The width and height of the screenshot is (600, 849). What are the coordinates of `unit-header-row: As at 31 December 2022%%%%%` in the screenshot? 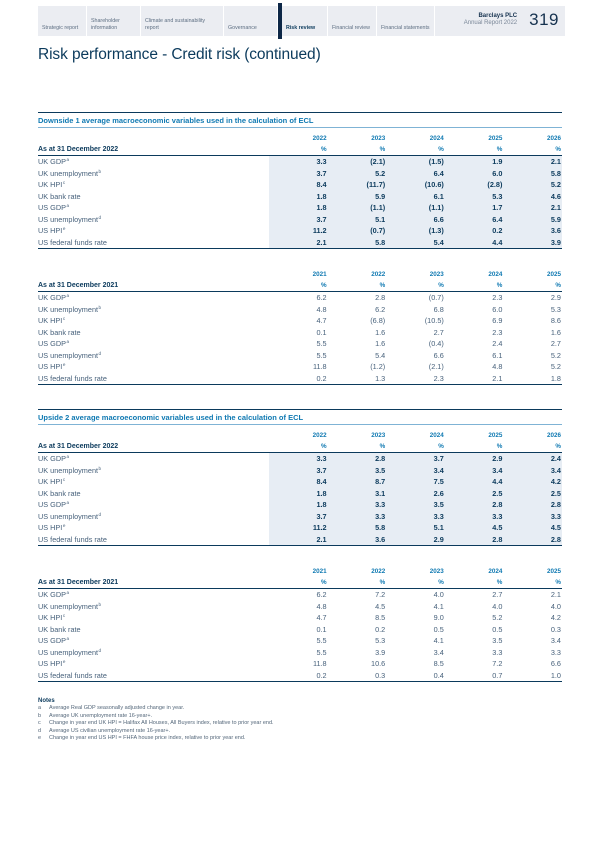 It's located at (300, 446).